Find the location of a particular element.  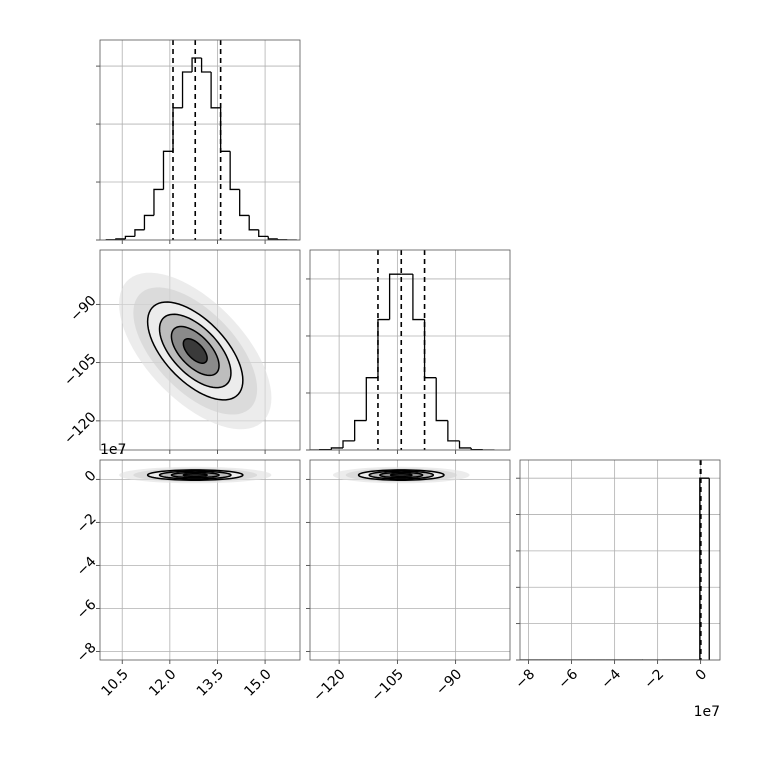

x-tick-label: −8 is located at coordinates (525, 679).